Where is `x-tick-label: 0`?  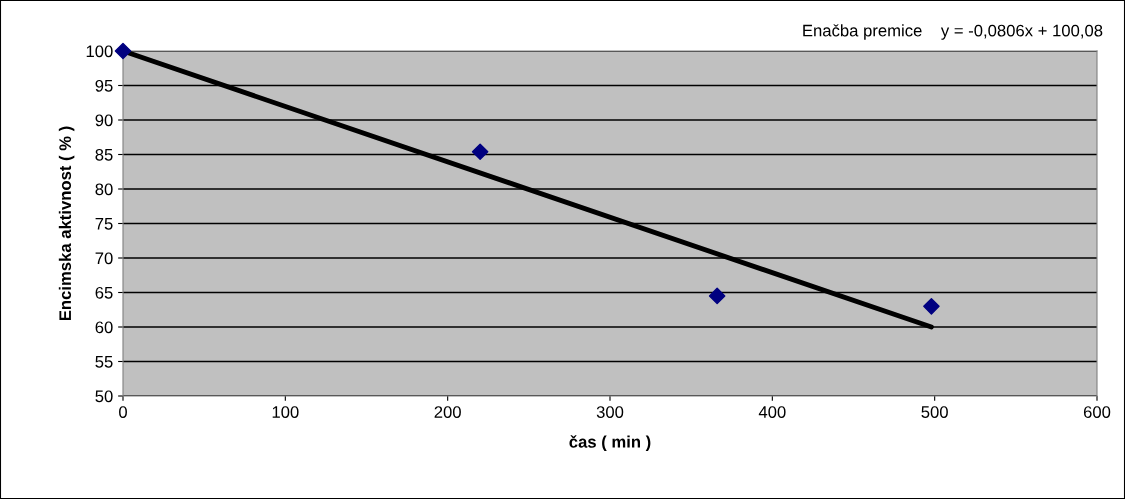 x-tick-label: 0 is located at coordinates (123, 412).